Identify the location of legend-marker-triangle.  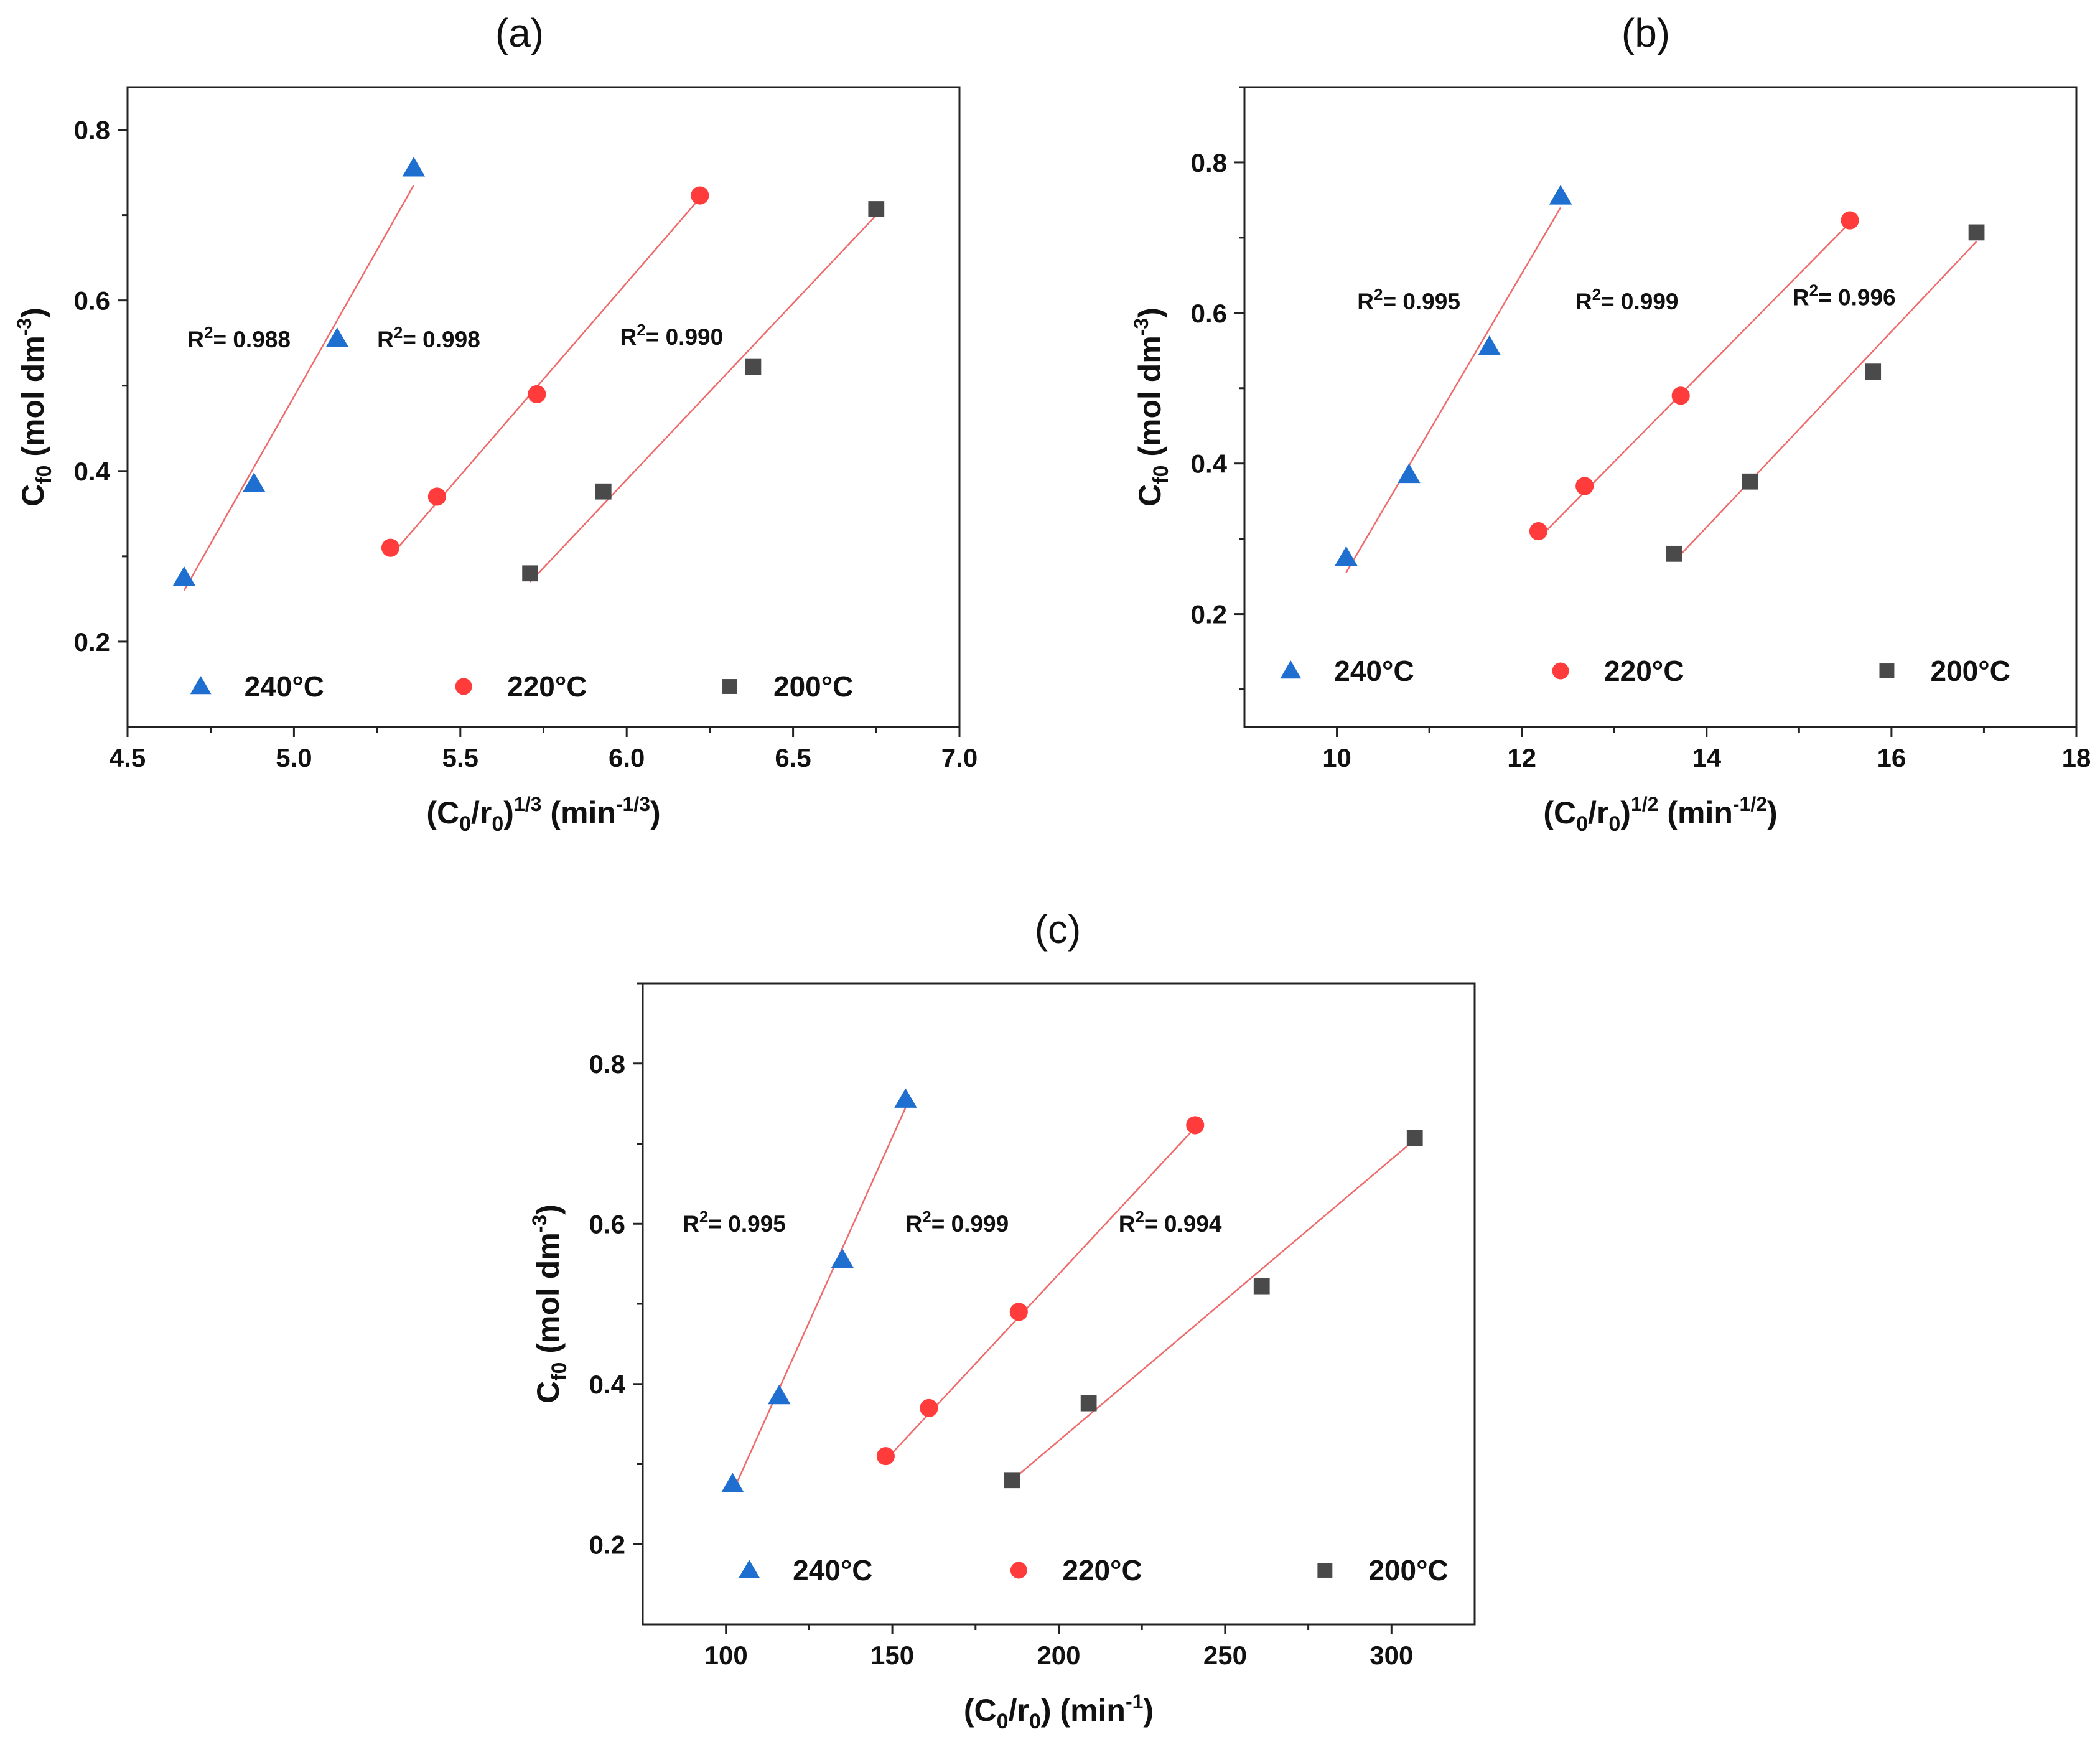
(1291, 669).